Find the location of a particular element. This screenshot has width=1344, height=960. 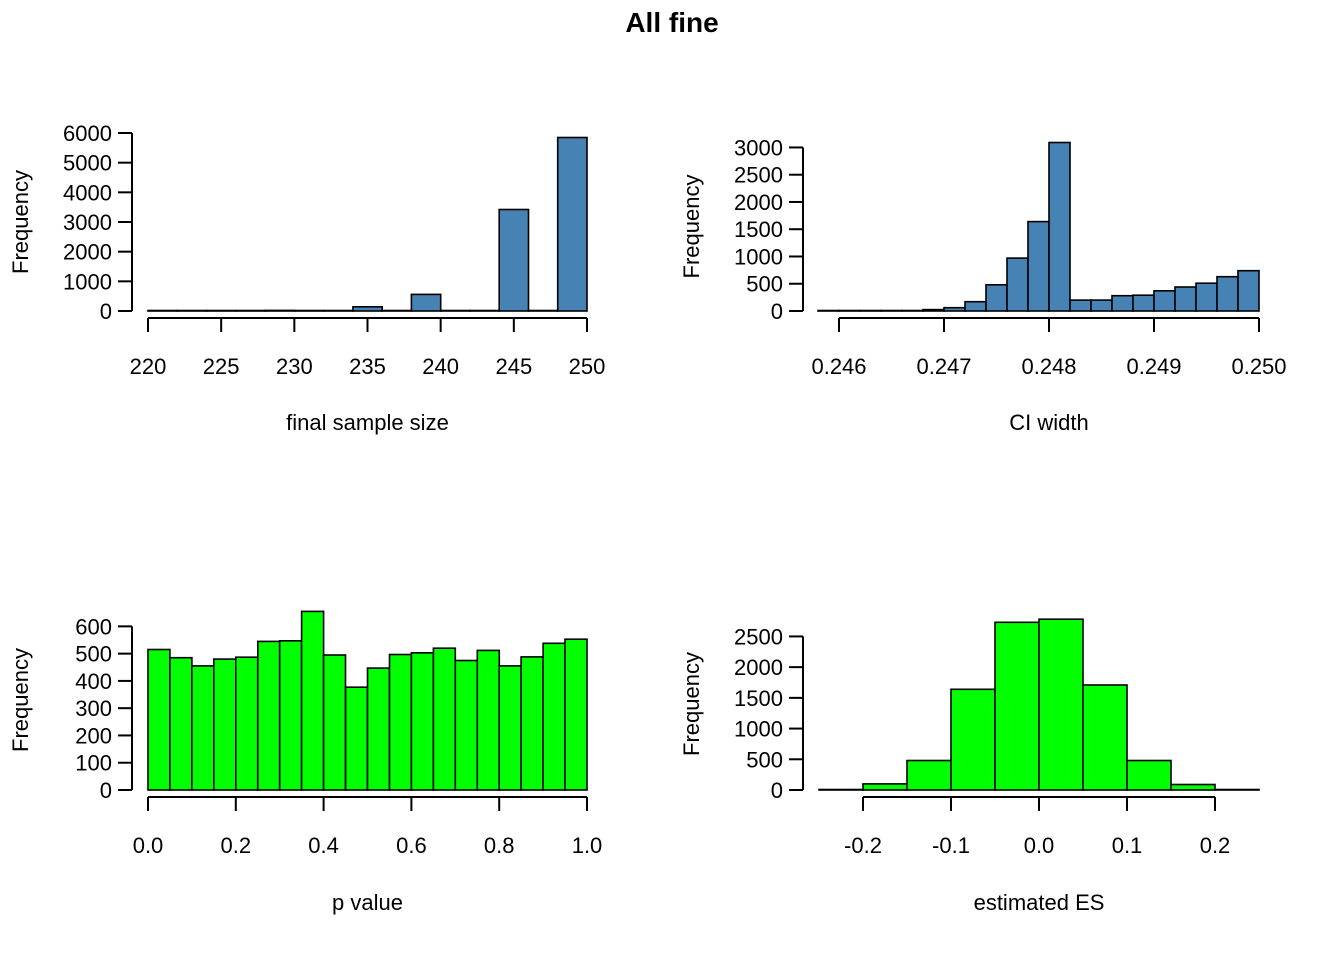

y-tick-label: 400 is located at coordinates (93, 681).